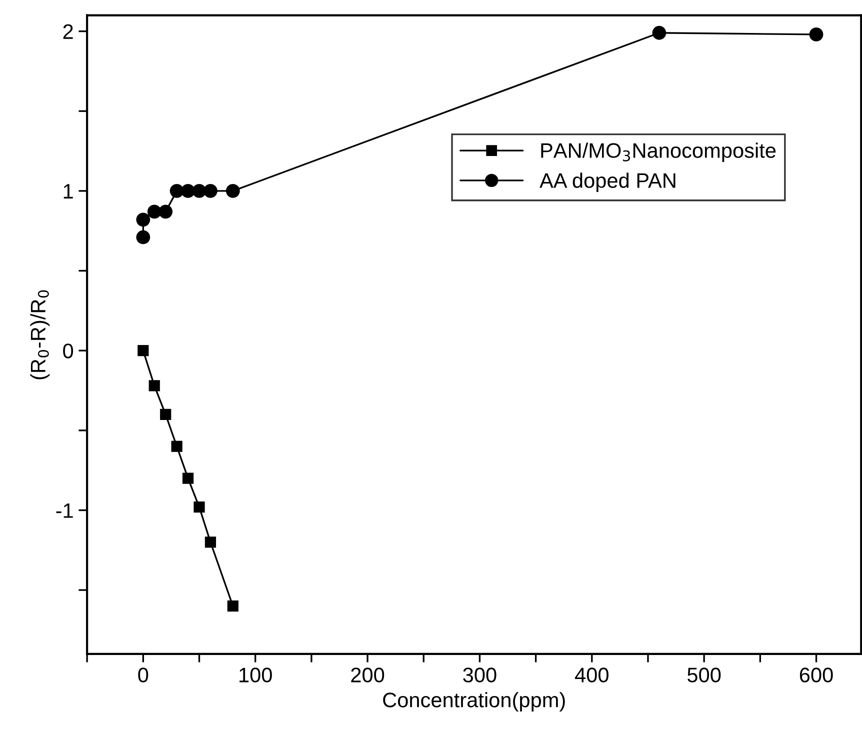 Image resolution: width=862 pixels, height=729 pixels. What do you see at coordinates (474, 702) in the screenshot?
I see `x-axis-title: Concentration(ppm)` at bounding box center [474, 702].